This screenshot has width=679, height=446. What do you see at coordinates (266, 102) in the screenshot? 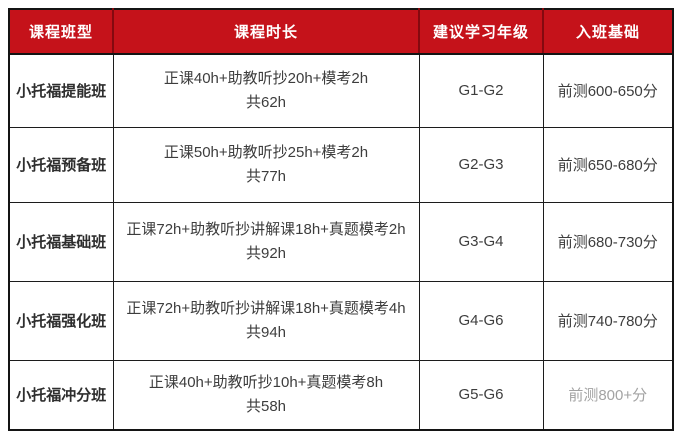
I see `duration-line2: 共62h` at bounding box center [266, 102].